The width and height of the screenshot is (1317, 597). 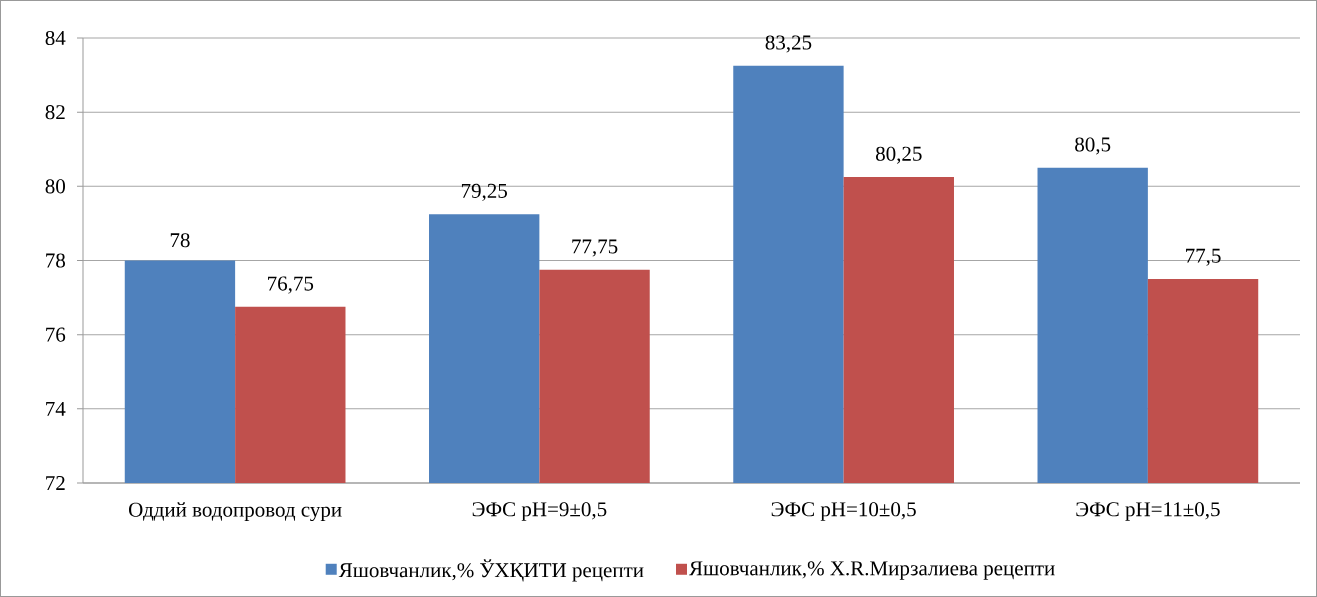 I want to click on x-tick-label: ЭФС pH=11±0,5, so click(x=1148, y=511).